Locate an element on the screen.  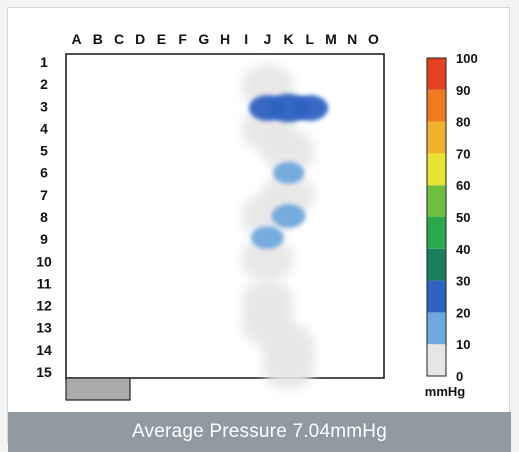
column-label-b: B is located at coordinates (98, 39).